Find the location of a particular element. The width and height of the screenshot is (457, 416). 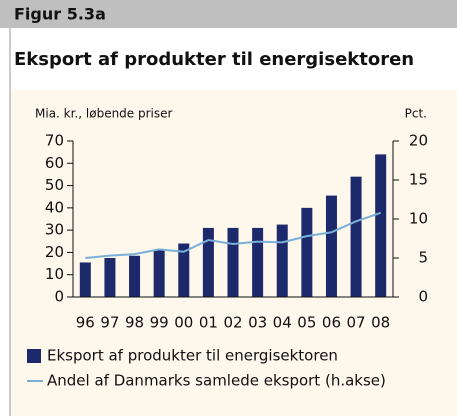

x-tick-label: 98 is located at coordinates (134, 323).